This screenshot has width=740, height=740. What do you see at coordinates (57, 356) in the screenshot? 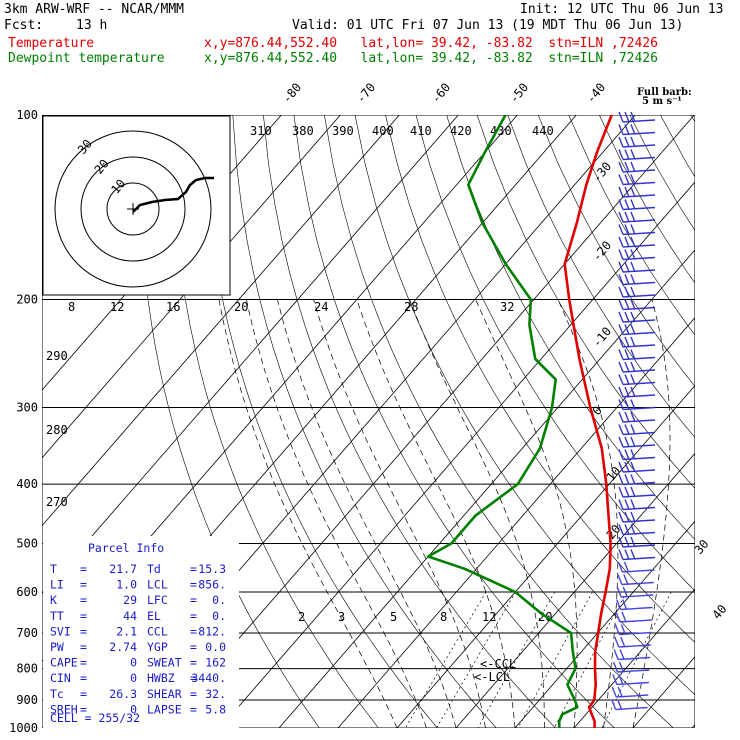
I see `theta-left-label: 290` at bounding box center [57, 356].